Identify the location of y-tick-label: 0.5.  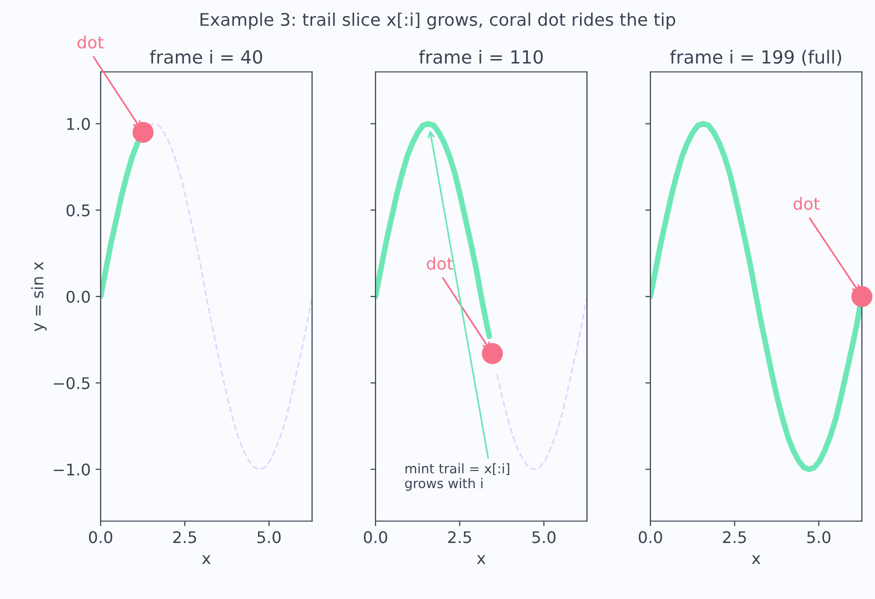
(78, 210).